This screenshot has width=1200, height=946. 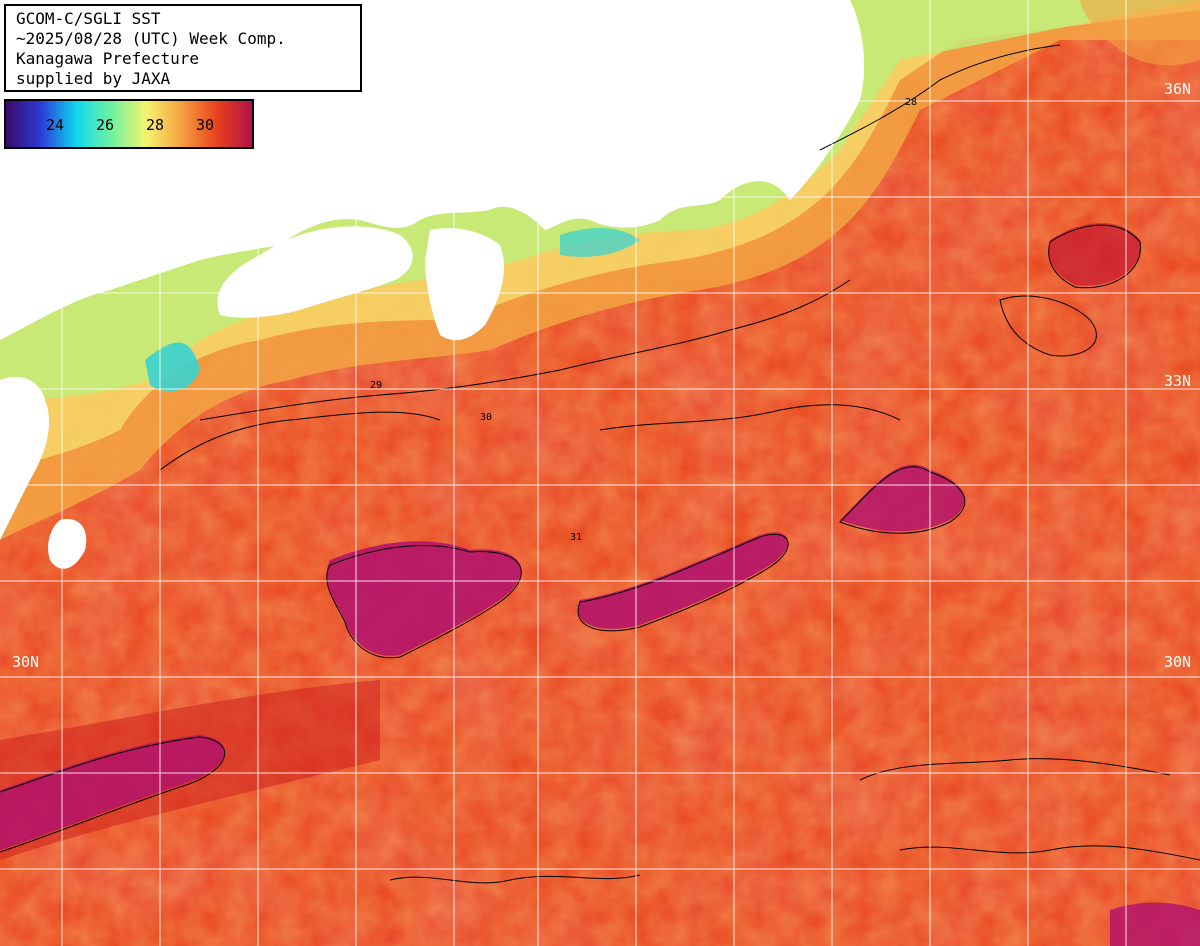 What do you see at coordinates (482, 173) in the screenshot?
I see `land-island-awaji` at bounding box center [482, 173].